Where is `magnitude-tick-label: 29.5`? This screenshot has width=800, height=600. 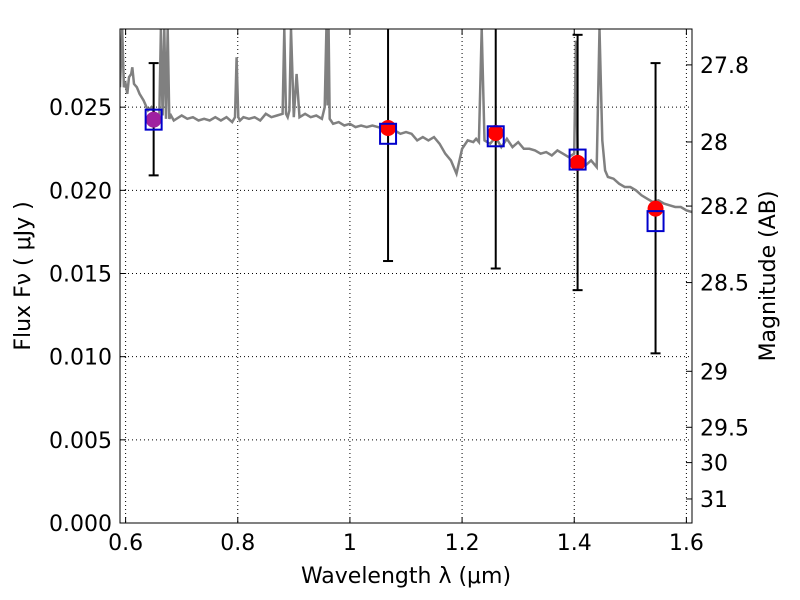 magnitude-tick-label: 29.5 is located at coordinates (724, 428).